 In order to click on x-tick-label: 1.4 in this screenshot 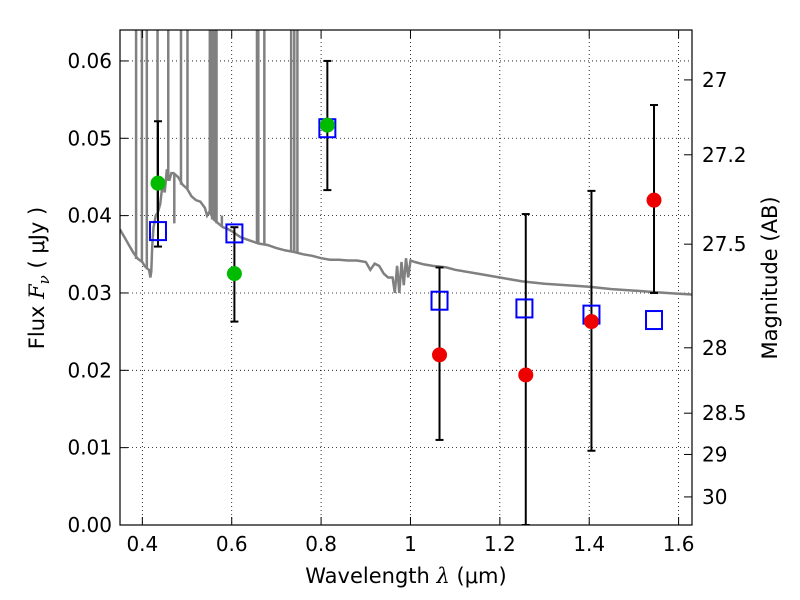, I will do `click(589, 544)`.